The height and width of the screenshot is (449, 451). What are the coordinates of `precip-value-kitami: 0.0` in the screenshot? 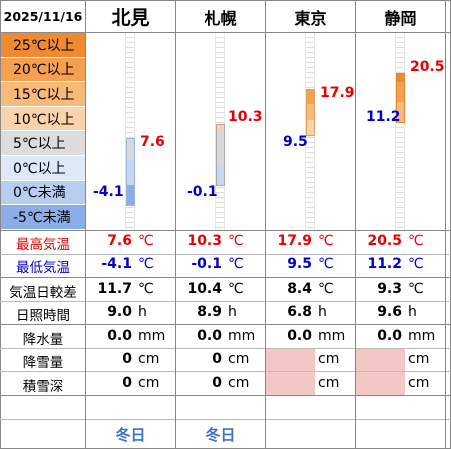 It's located at (119, 336).